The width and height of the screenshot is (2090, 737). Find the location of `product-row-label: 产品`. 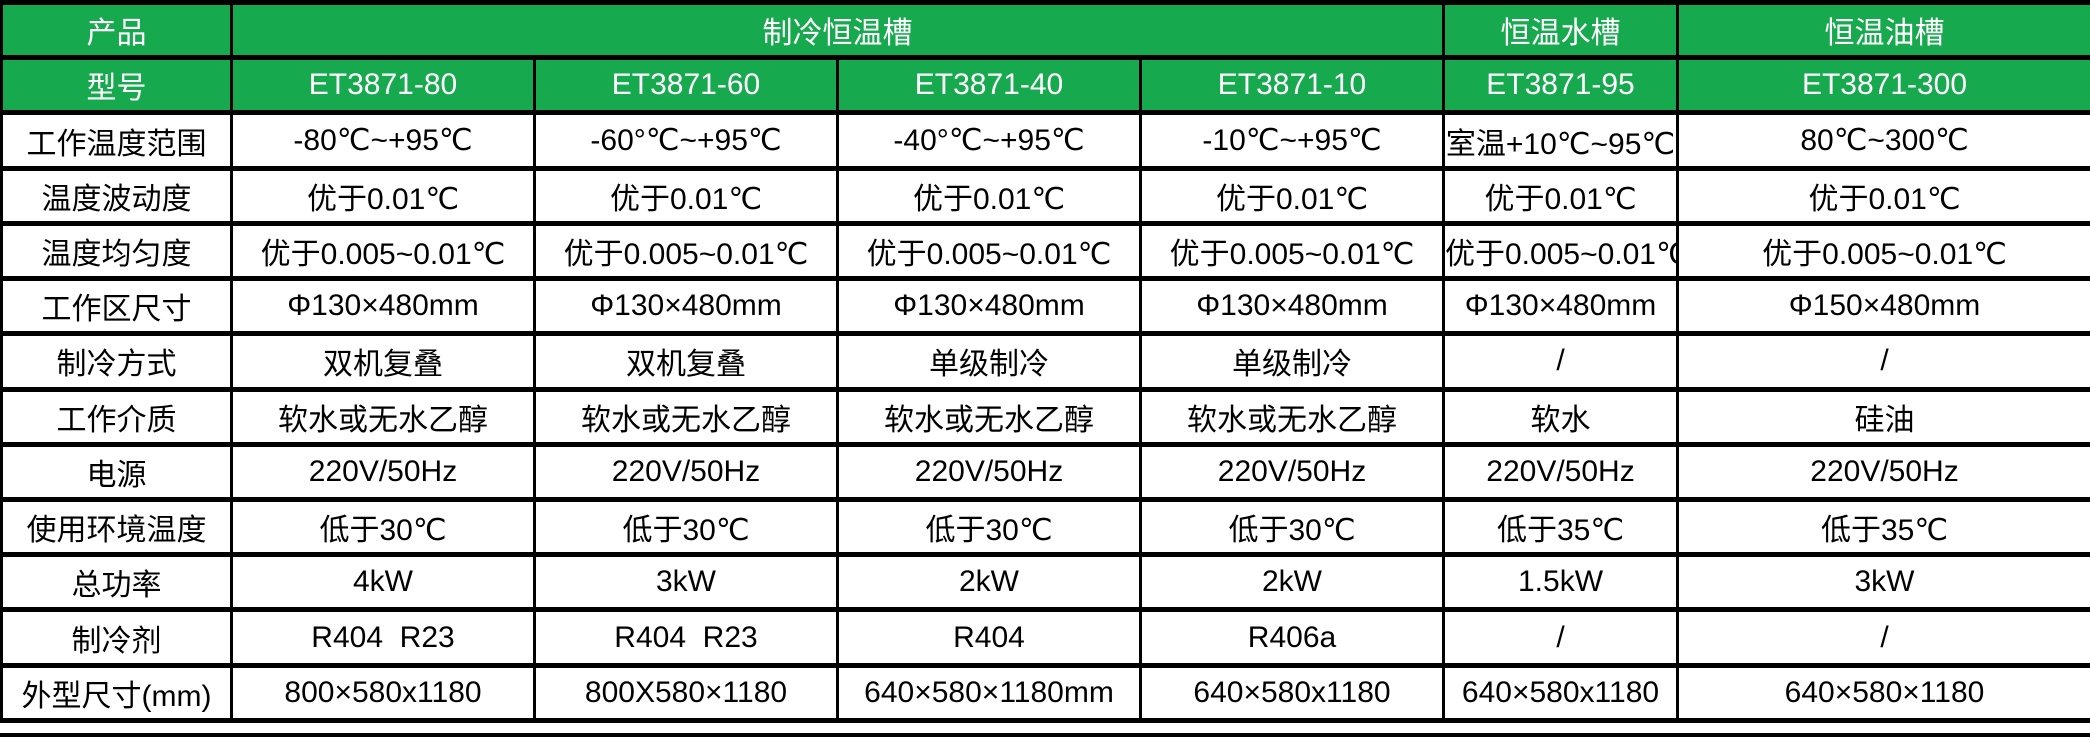

product-row-label: 产品 is located at coordinates (116, 30).